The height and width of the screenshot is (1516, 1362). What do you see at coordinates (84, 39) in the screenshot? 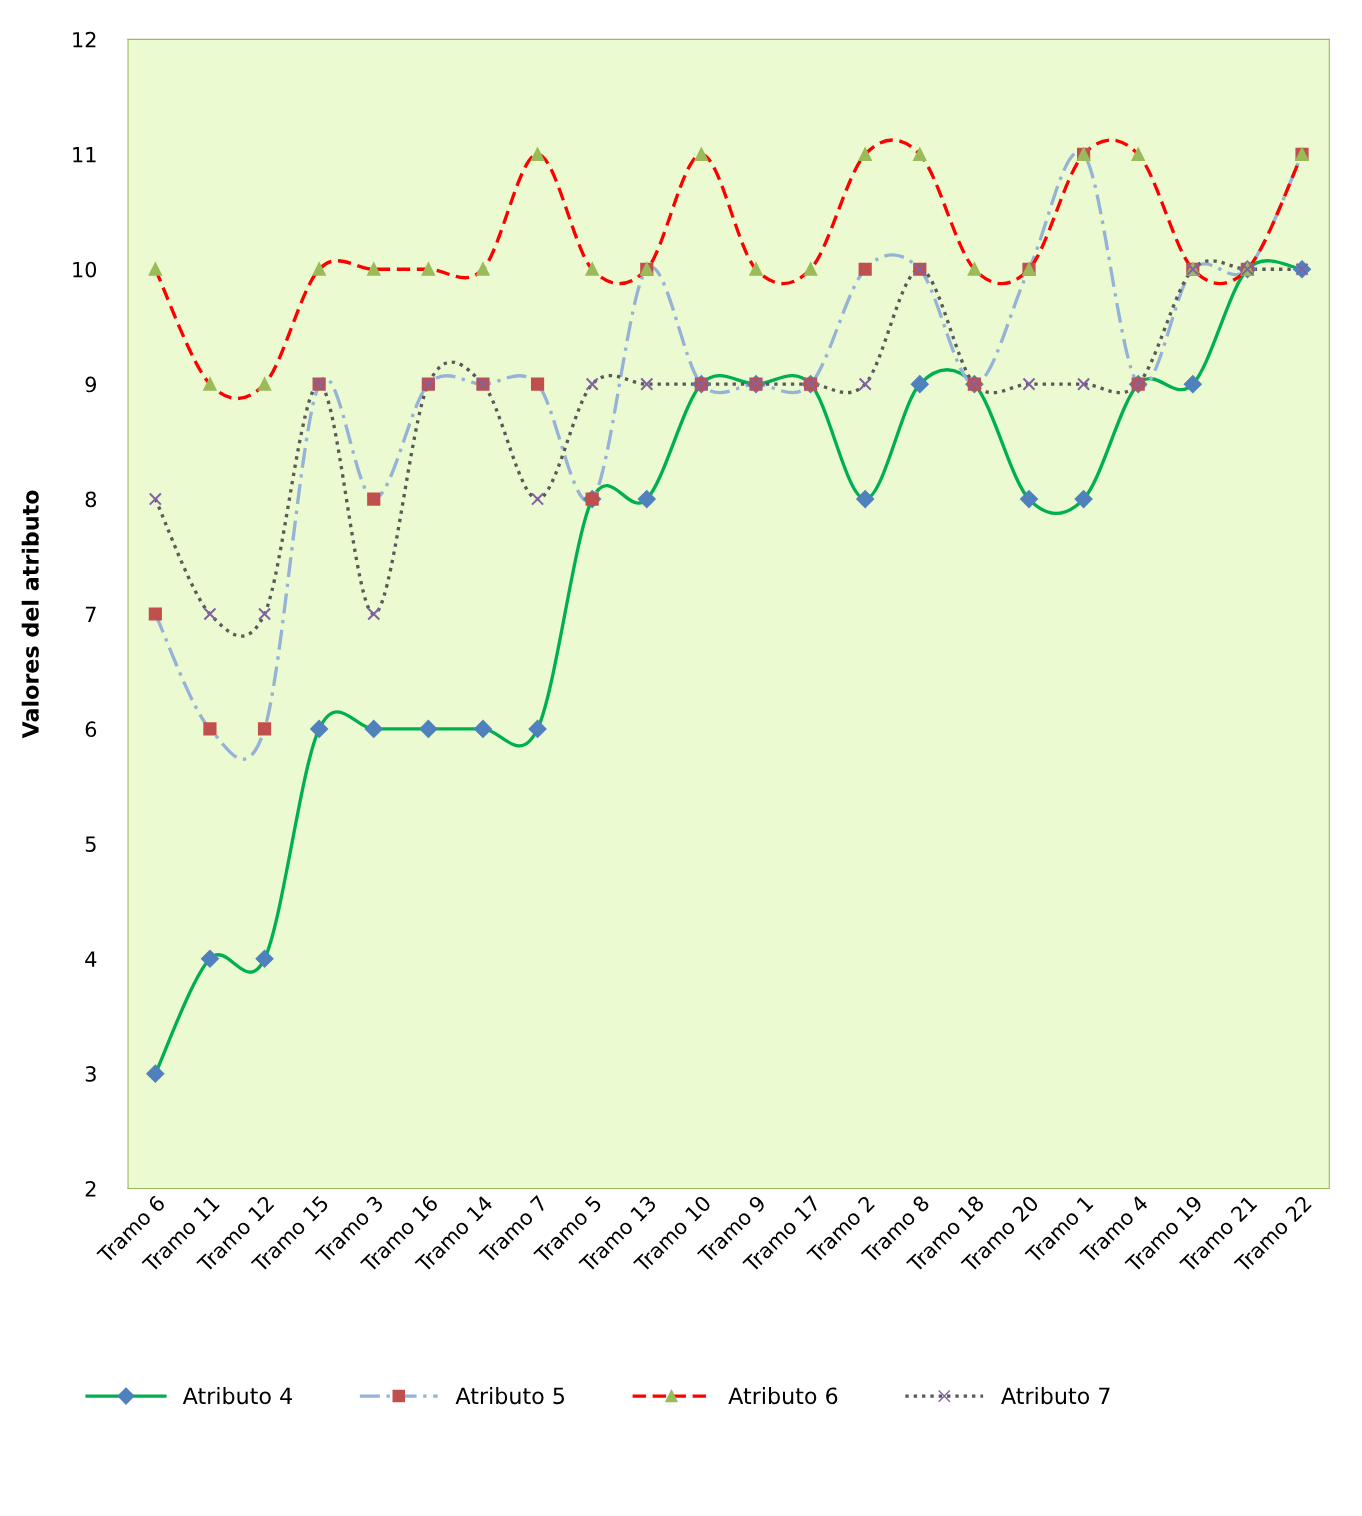
I see `y-tick-label: 12` at bounding box center [84, 39].